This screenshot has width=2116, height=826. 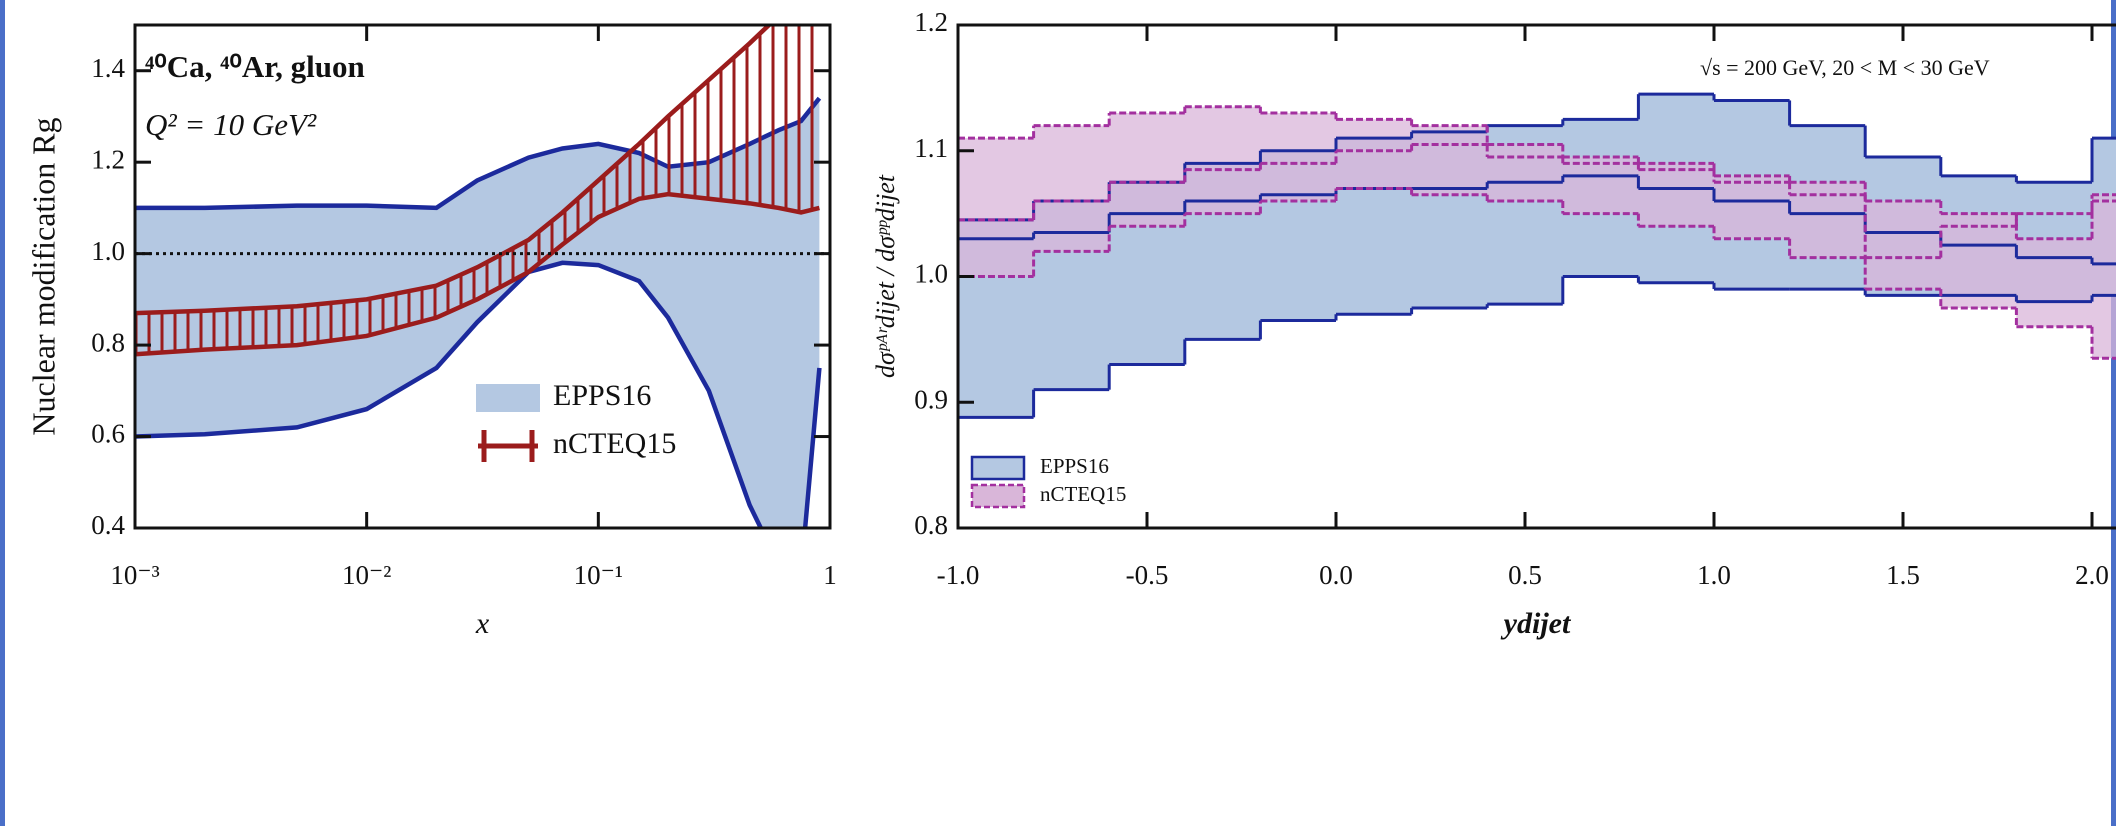 What do you see at coordinates (231, 124) in the screenshot?
I see `annotation: Q² = 10 GeV²` at bounding box center [231, 124].